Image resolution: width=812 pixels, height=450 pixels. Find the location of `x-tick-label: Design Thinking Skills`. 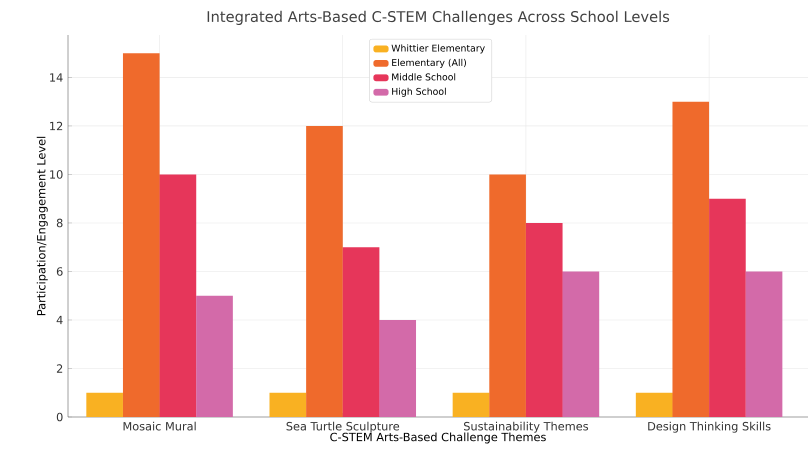

x-tick-label: Design Thinking Skills is located at coordinates (709, 427).